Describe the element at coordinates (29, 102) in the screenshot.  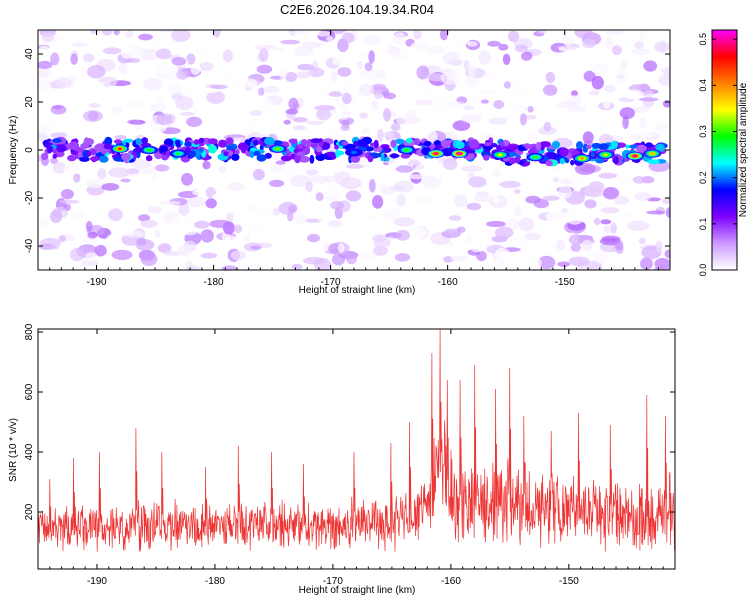
I see `y-tick-label: 20` at that location.